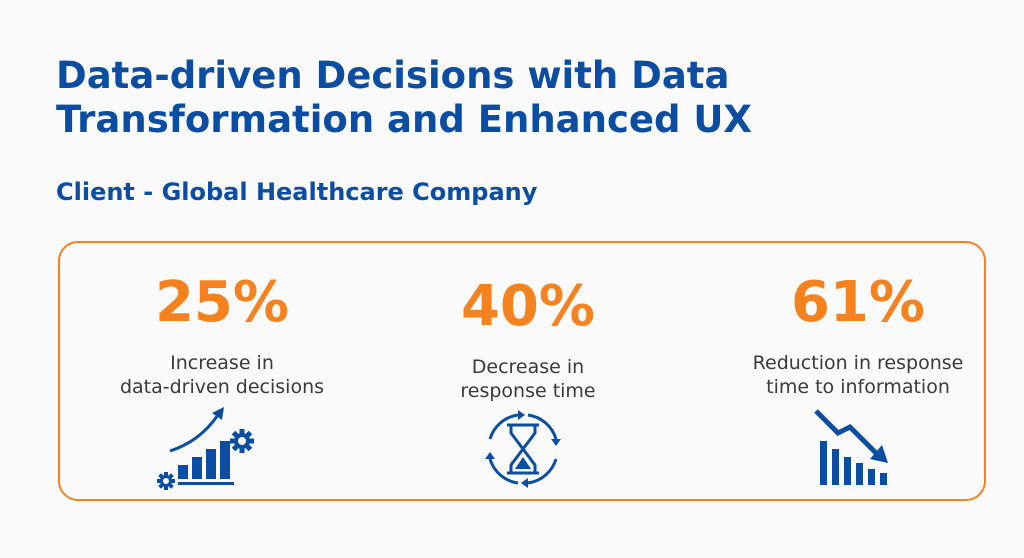 The height and width of the screenshot is (558, 1024). I want to click on stat-description-line1: Increase in, so click(222, 363).